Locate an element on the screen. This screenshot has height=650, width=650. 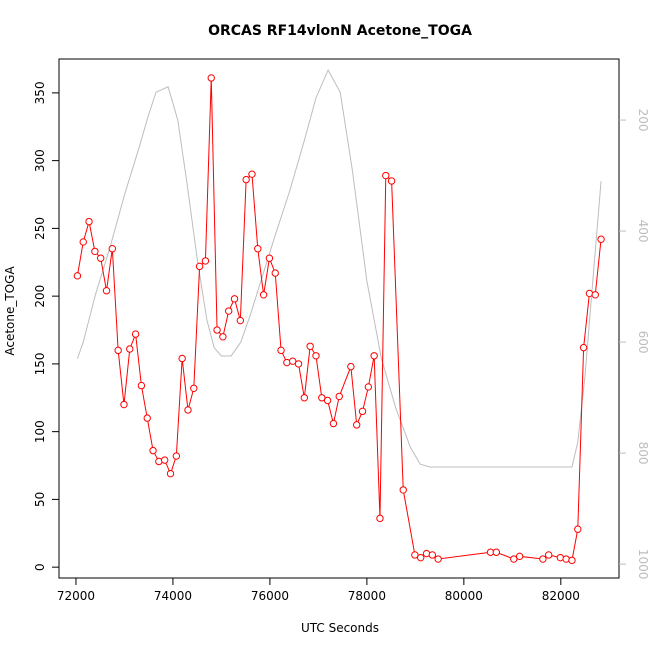
y-tick-label: 100 is located at coordinates (40, 431).